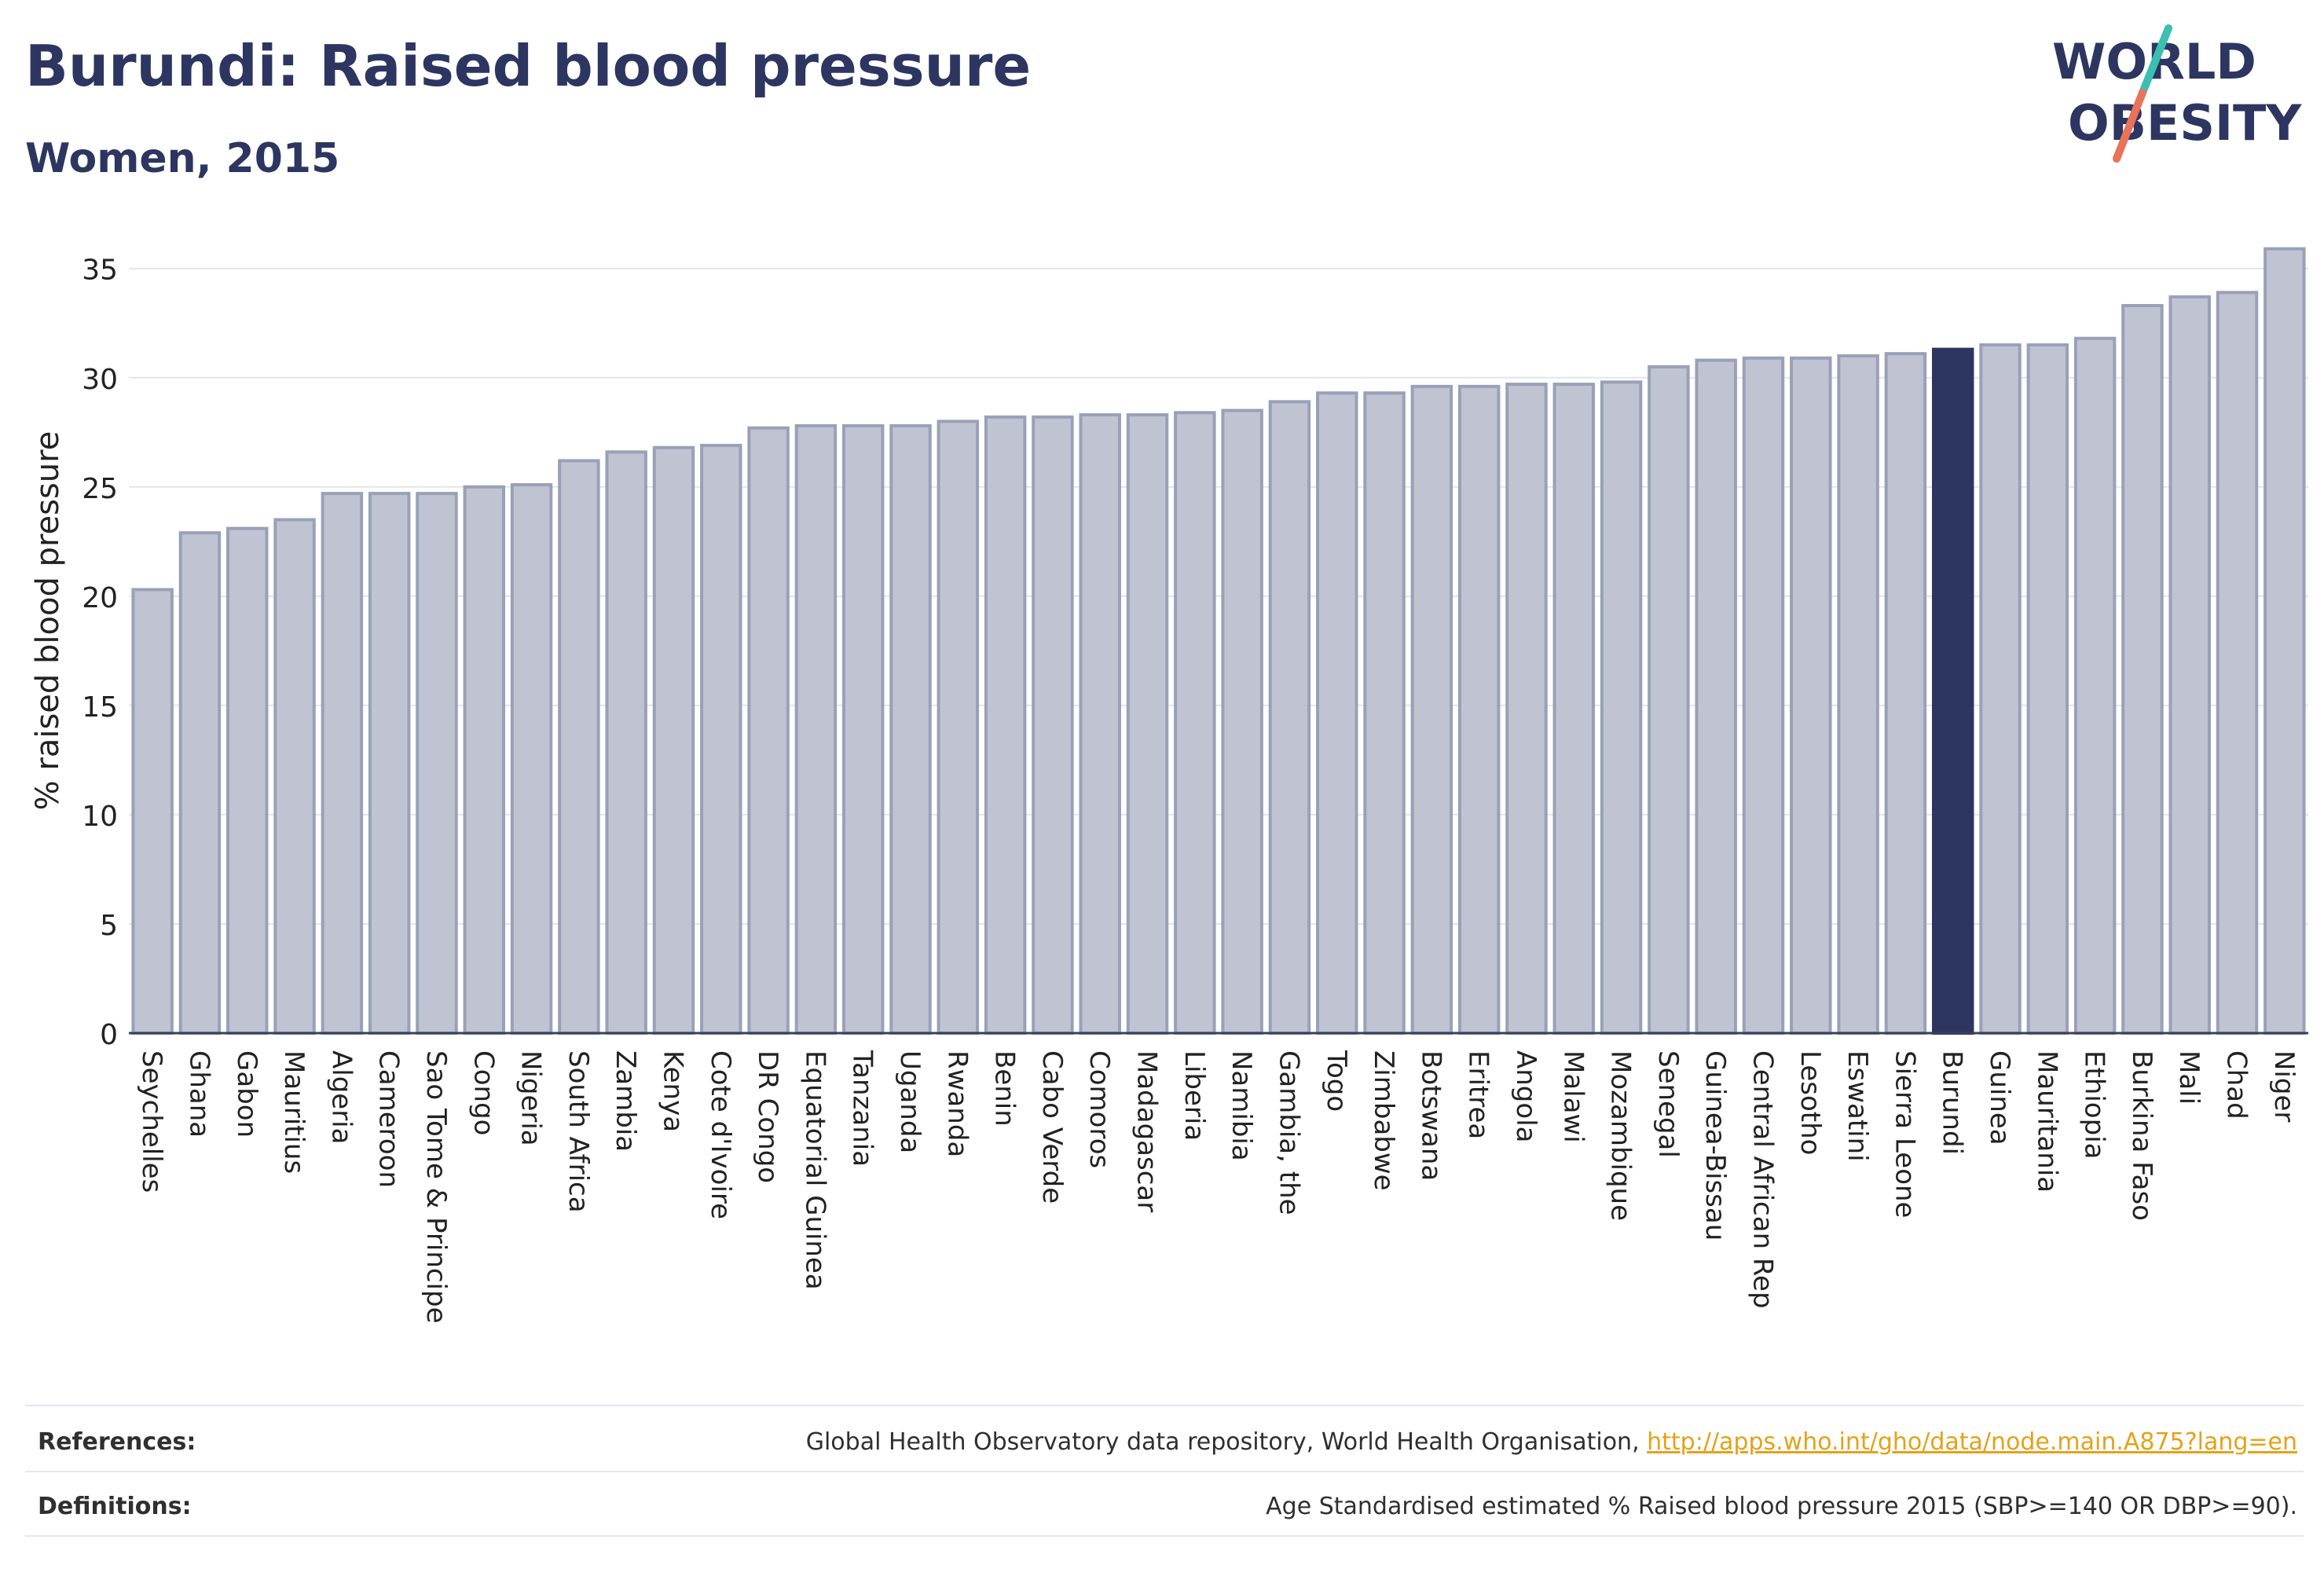 This screenshot has height=1576, width=2324. What do you see at coordinates (341, 1097) in the screenshot?
I see `x-tick-label: Algeria` at bounding box center [341, 1097].